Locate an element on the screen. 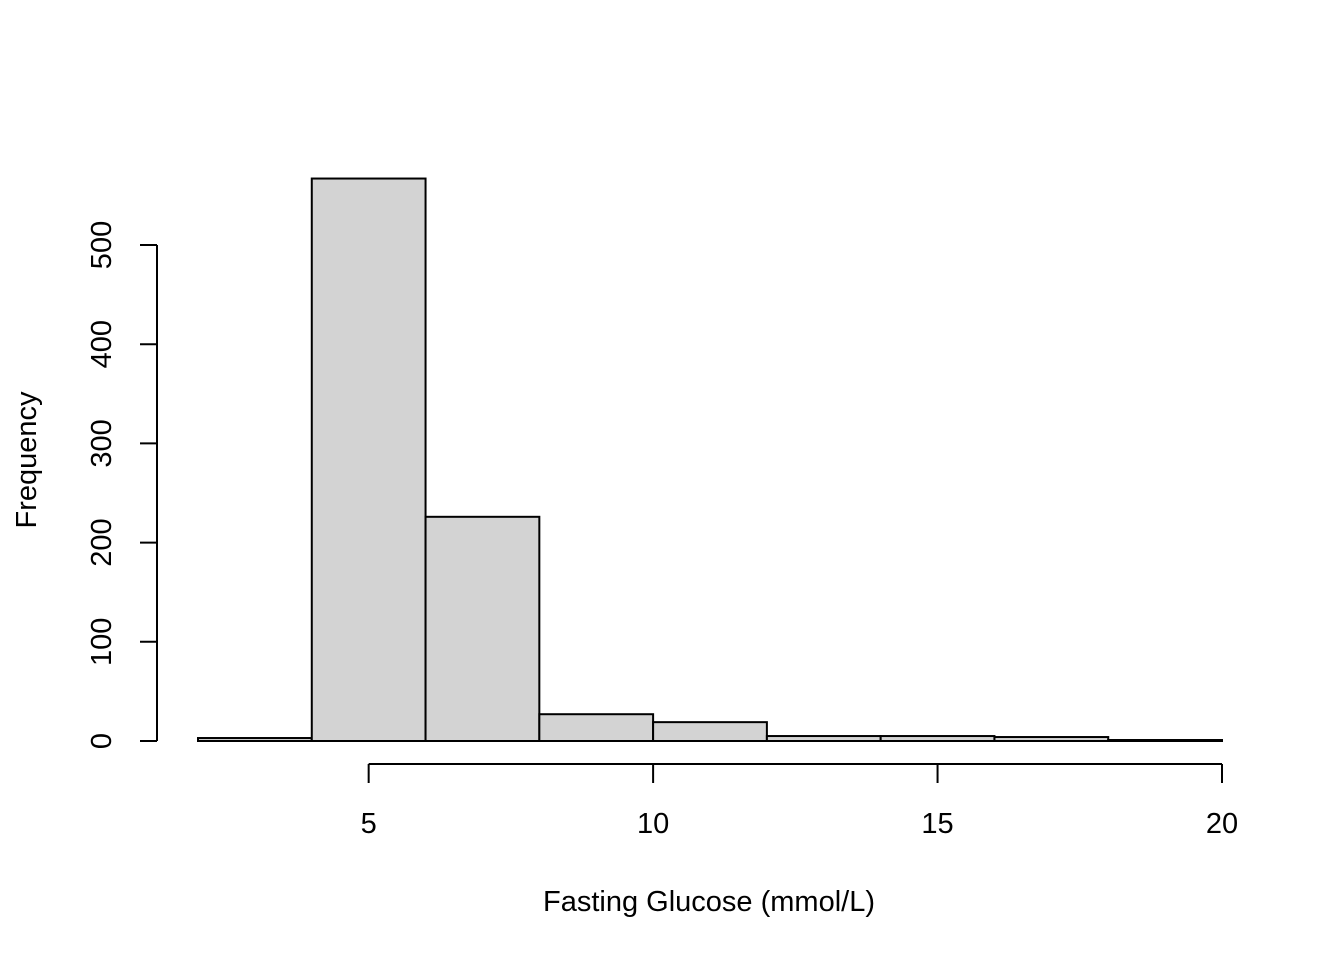 This screenshot has width=1344, height=960. y-tick-label-3: 300 is located at coordinates (102, 443).